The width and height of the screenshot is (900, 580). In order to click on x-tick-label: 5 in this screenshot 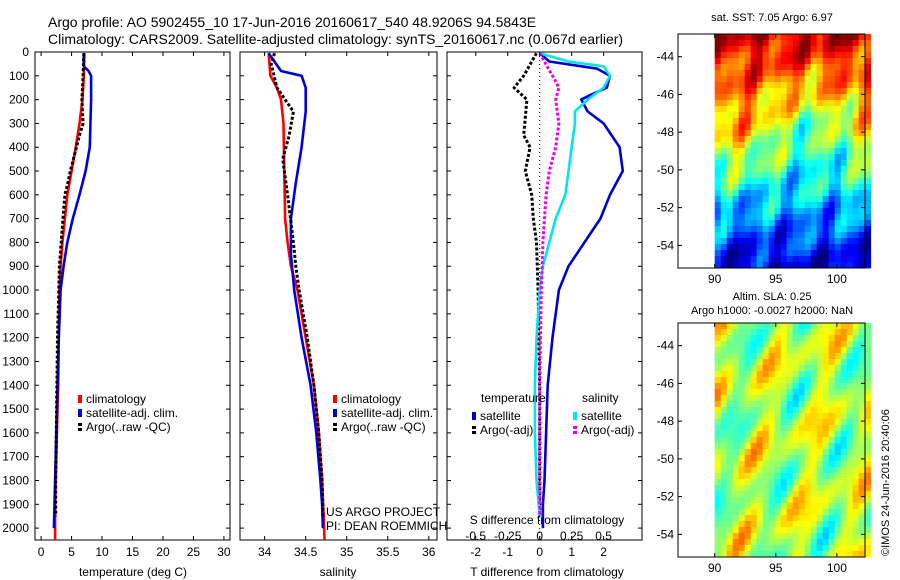, I will do `click(71, 552)`.